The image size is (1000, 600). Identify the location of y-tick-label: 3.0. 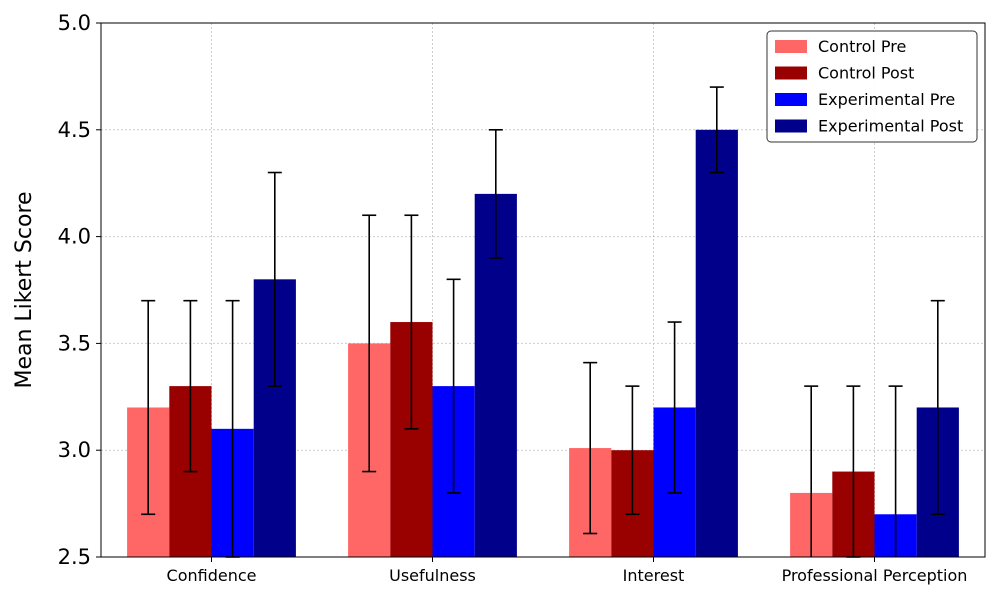
(74, 450).